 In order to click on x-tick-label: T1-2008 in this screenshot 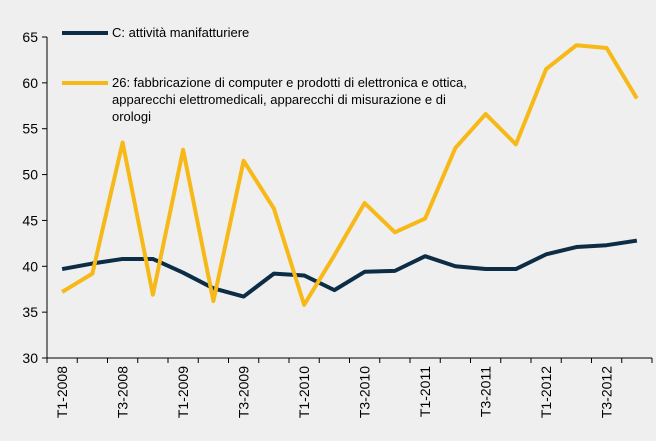, I will do `click(62, 392)`.